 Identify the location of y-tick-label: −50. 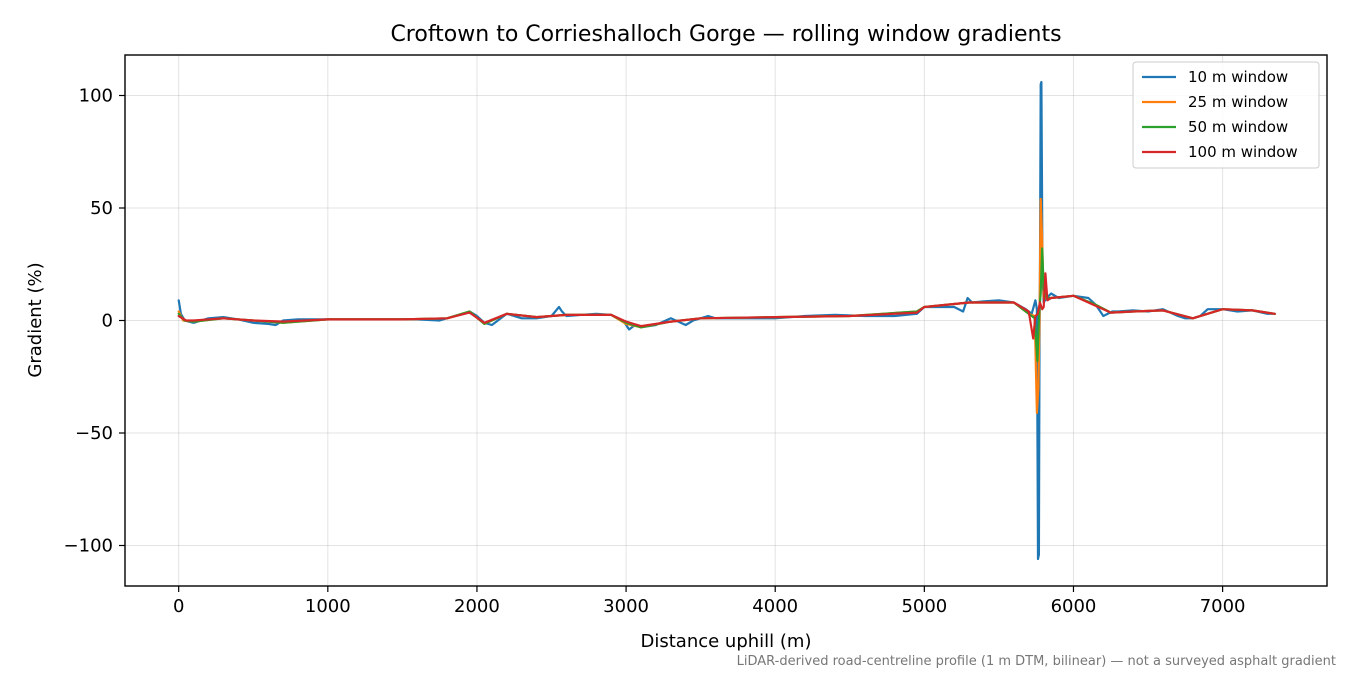
(94, 433).